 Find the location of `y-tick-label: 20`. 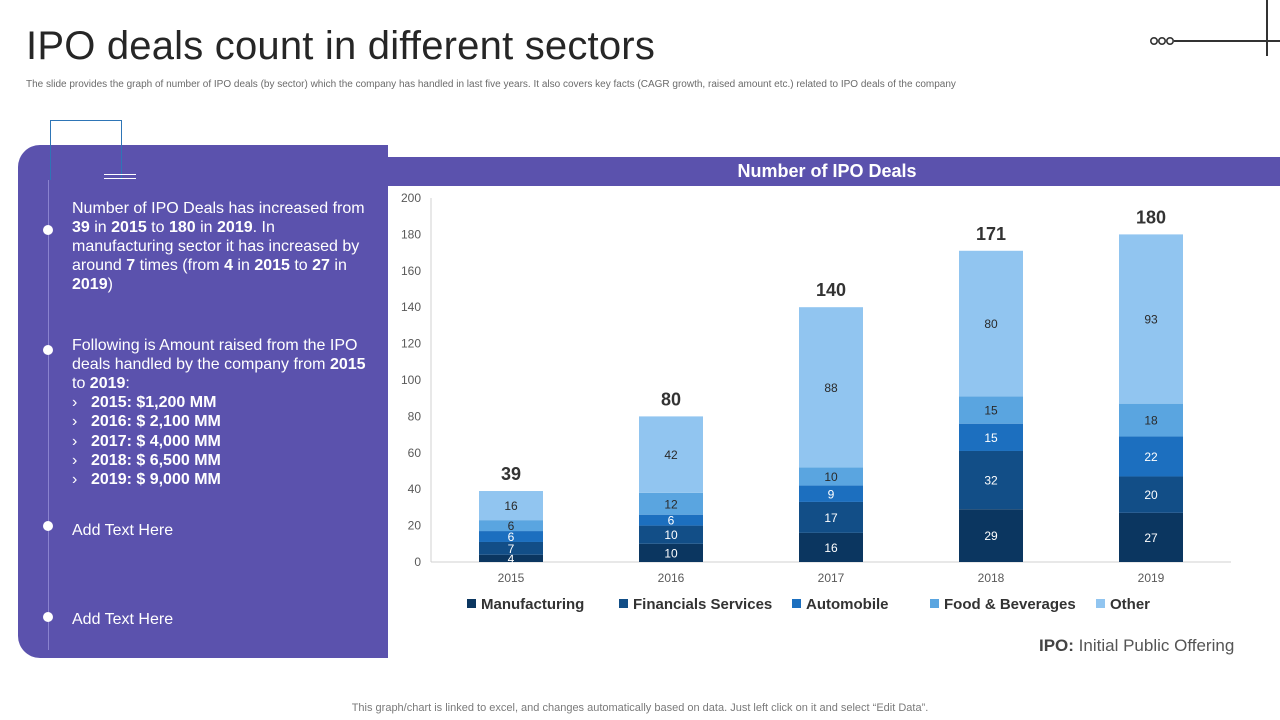

y-tick-label: 20 is located at coordinates (415, 526).